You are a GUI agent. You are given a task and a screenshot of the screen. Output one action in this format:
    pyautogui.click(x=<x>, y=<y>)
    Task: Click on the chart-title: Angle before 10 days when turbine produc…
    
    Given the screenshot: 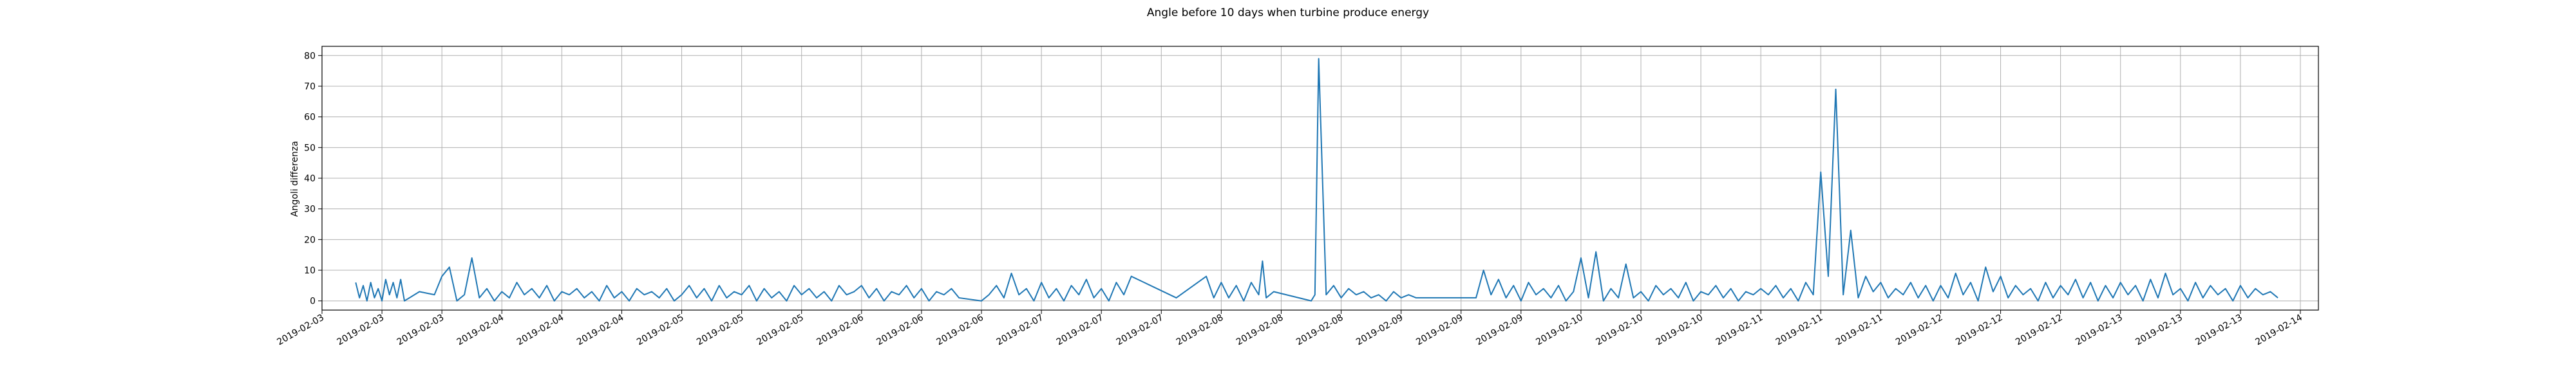 What is the action you would take?
    pyautogui.click(x=1288, y=12)
    